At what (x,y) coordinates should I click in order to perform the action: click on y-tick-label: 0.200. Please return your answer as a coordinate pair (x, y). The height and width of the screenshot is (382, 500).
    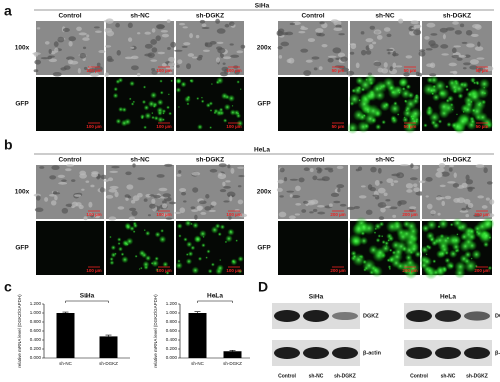
    Looking at the image, I should click on (36, 348).